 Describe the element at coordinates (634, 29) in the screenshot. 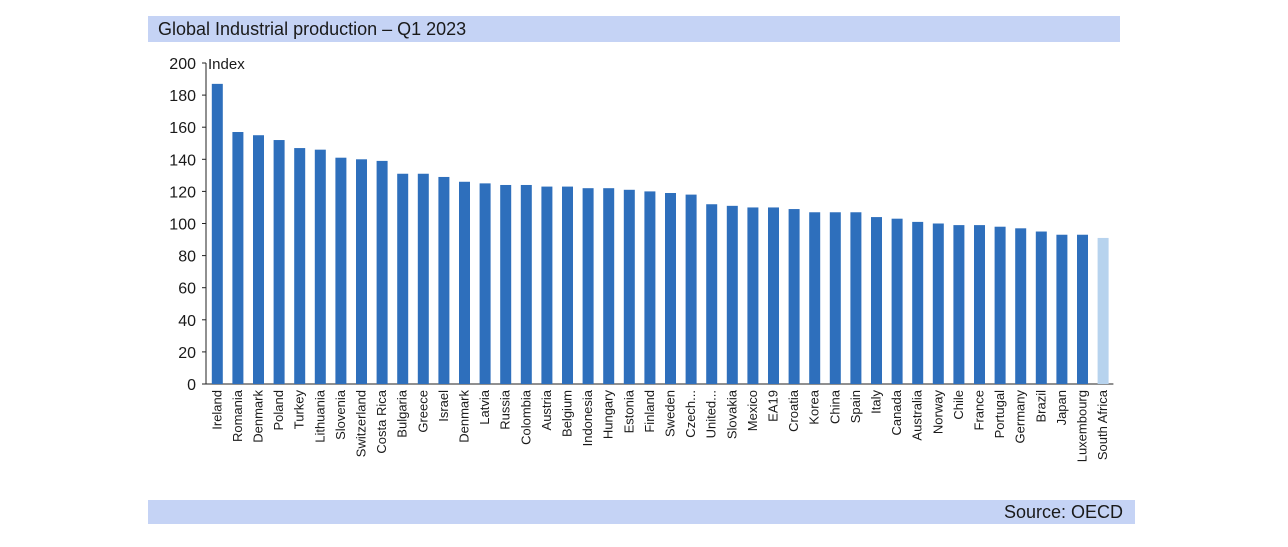

I see `chart-title-band: Global Industrial production – Q1 2023` at that location.